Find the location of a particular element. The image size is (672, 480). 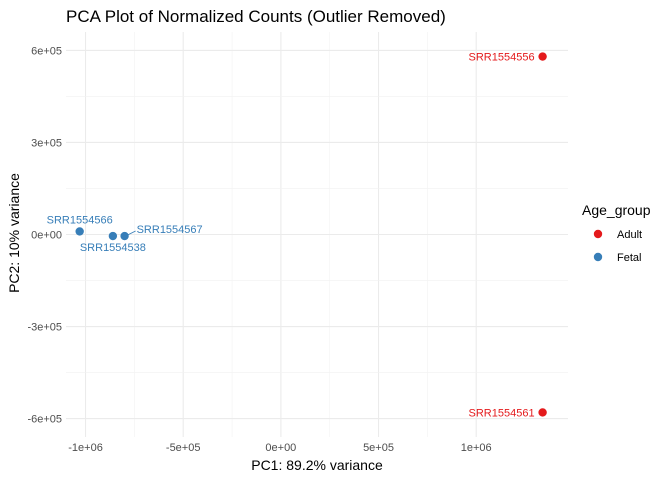

y-tick-label: -3e+05 is located at coordinates (44, 328).